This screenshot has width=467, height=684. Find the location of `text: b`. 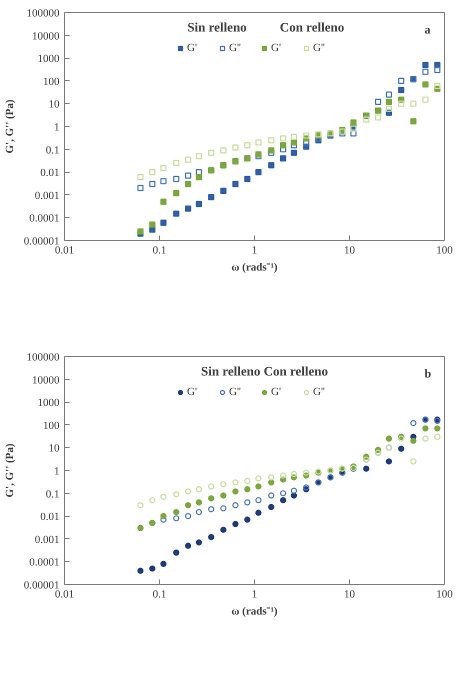

text: b is located at coordinates (428, 373).